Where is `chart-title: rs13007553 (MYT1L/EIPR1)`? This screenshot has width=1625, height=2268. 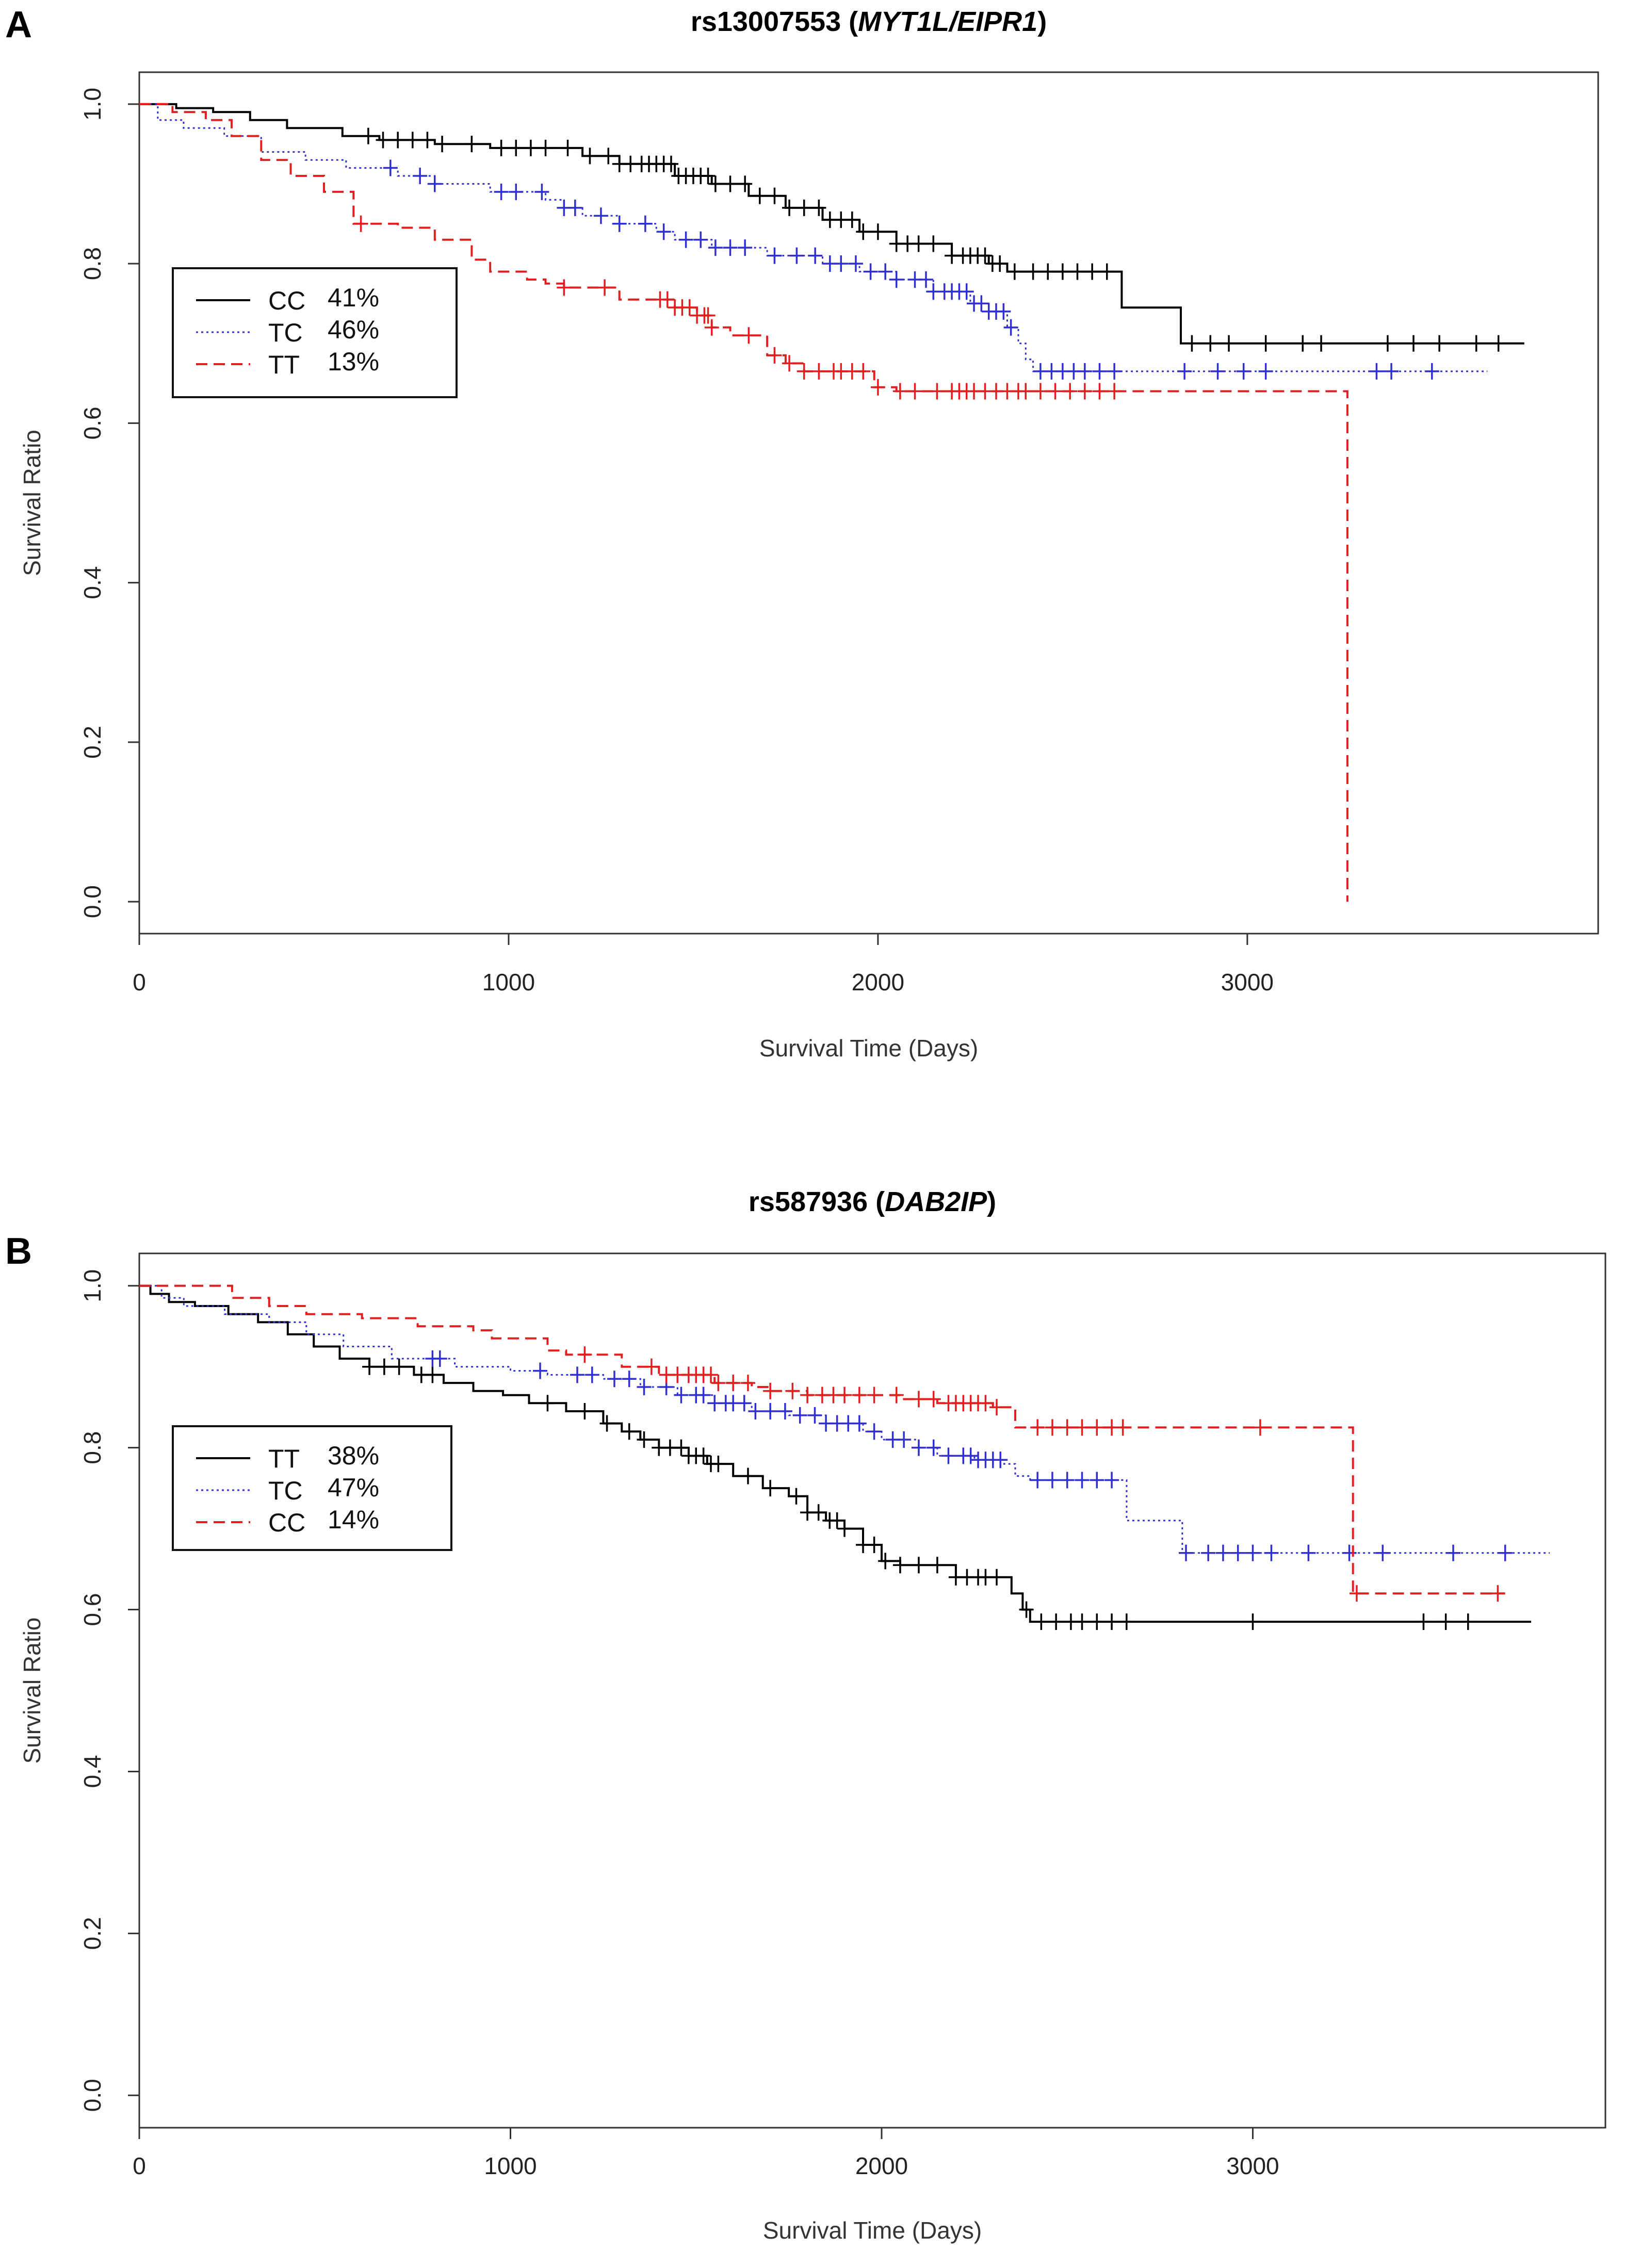 chart-title: rs13007553 (MYT1L/EIPR1) is located at coordinates (869, 22).